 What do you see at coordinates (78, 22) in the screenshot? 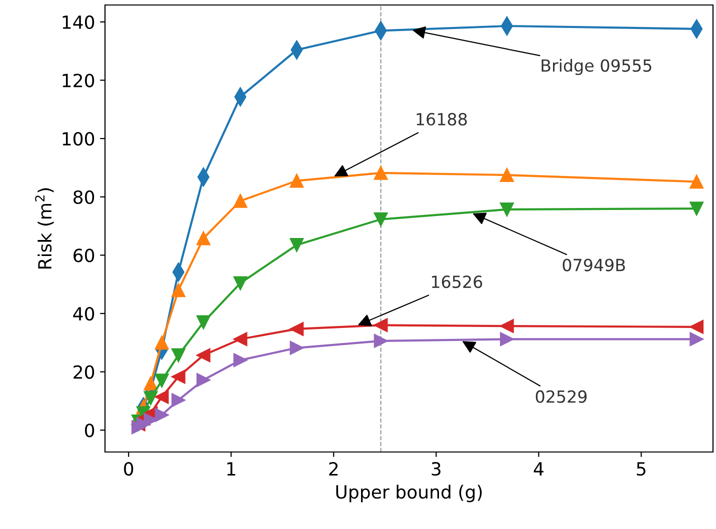
I see `y-tick-label: 140` at bounding box center [78, 22].